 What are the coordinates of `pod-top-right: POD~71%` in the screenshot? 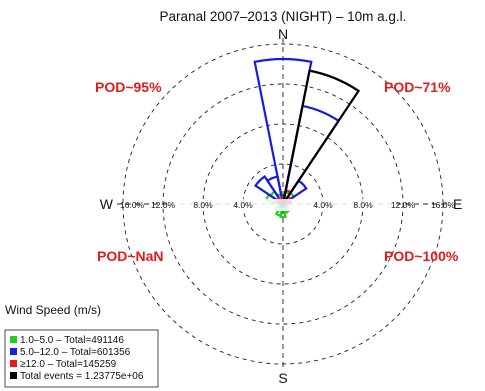 It's located at (417, 87).